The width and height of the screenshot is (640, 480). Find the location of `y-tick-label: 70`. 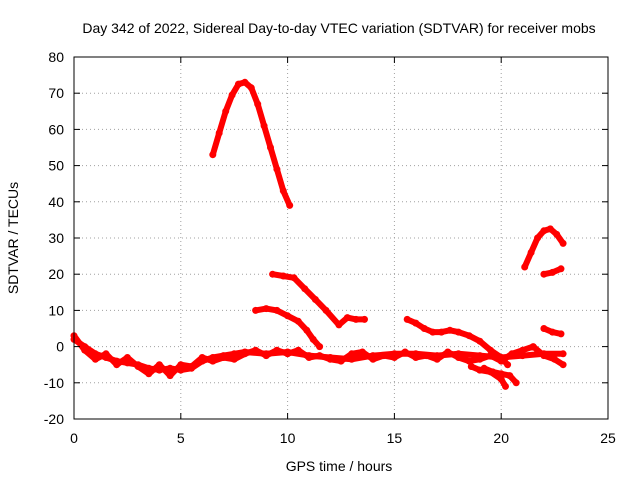

y-tick-label: 70 is located at coordinates (56, 93).